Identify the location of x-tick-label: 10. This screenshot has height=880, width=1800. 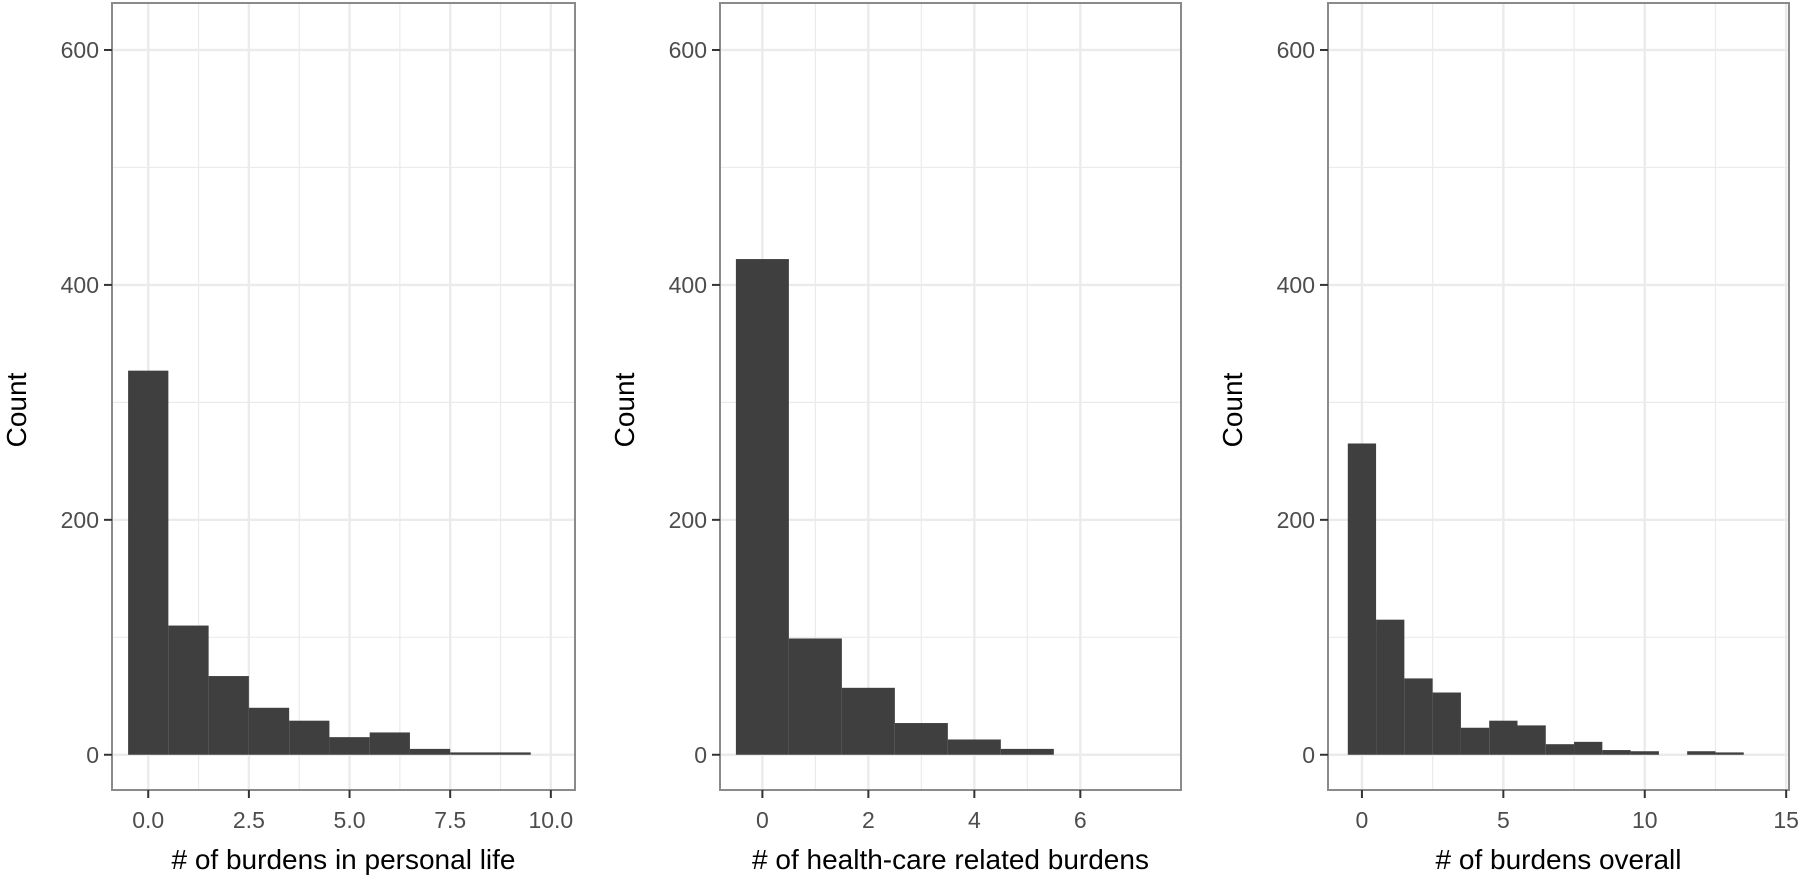
(1645, 820).